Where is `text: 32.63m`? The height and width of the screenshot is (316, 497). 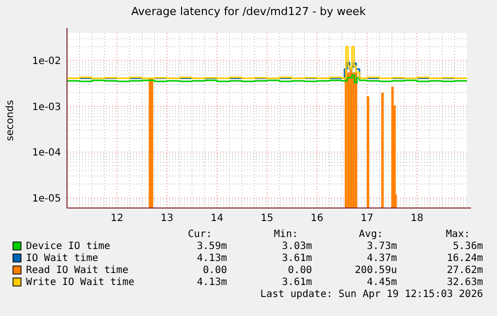 text: 32.63m is located at coordinates (464, 282).